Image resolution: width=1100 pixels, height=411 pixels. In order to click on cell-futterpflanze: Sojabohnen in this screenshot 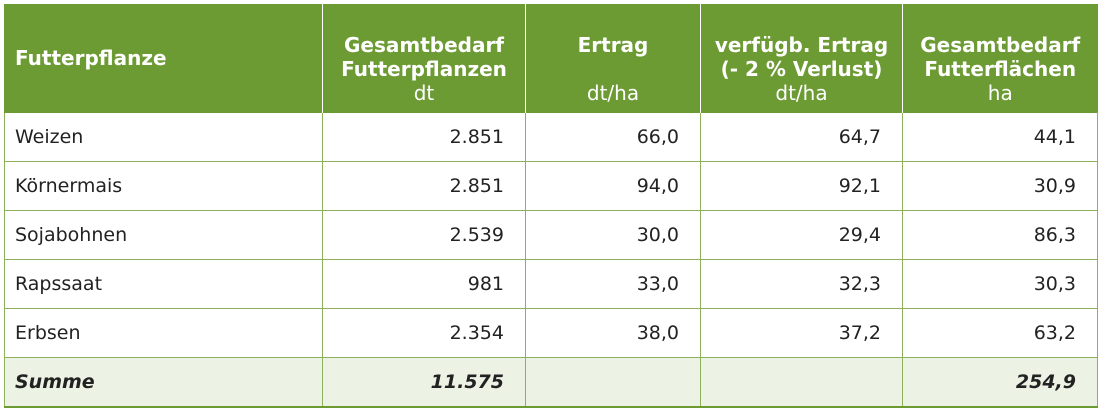, I will do `click(163, 235)`.